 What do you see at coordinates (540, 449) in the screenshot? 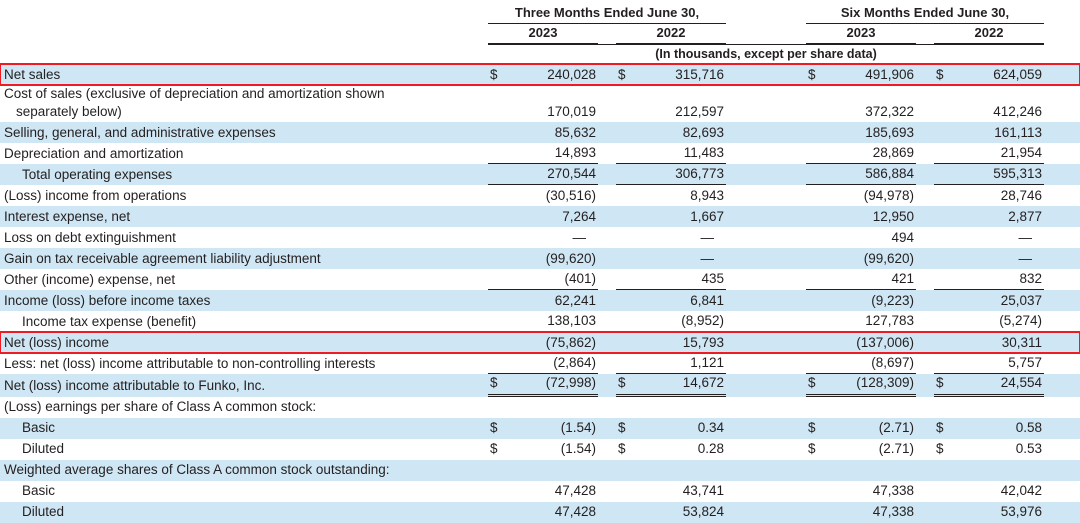
I see `table-row: Diluted $ (1.54) $0.28 $ (2.71) $0.53` at bounding box center [540, 449].